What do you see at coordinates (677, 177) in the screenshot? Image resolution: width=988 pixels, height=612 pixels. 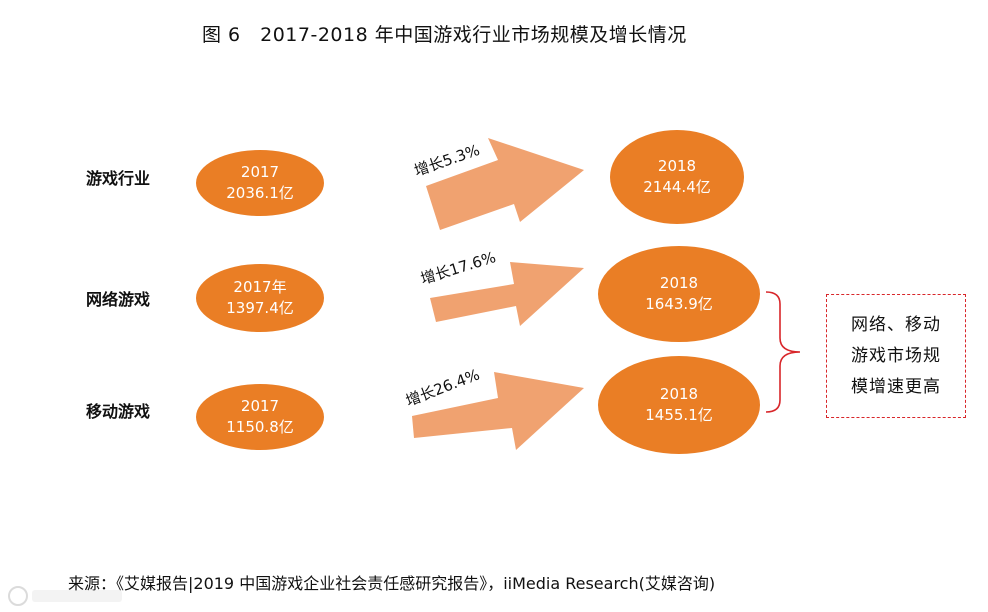 I see `ellipse-2018-industry: 2018 2144.4亿` at bounding box center [677, 177].